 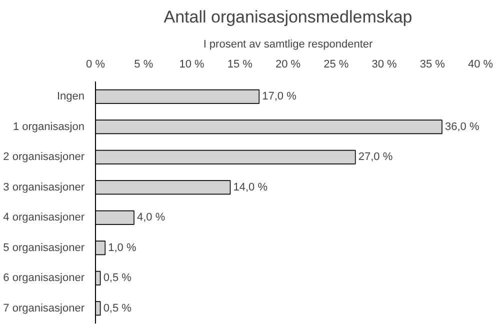 I want to click on y-tick-label: 7 organisasjoner, so click(x=44, y=308).